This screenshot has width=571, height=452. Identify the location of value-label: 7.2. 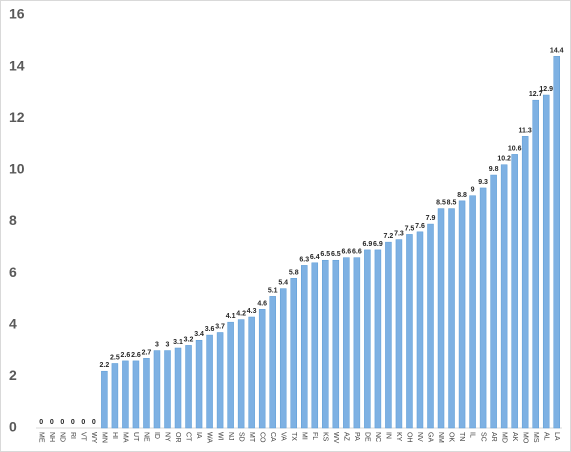
(389, 236).